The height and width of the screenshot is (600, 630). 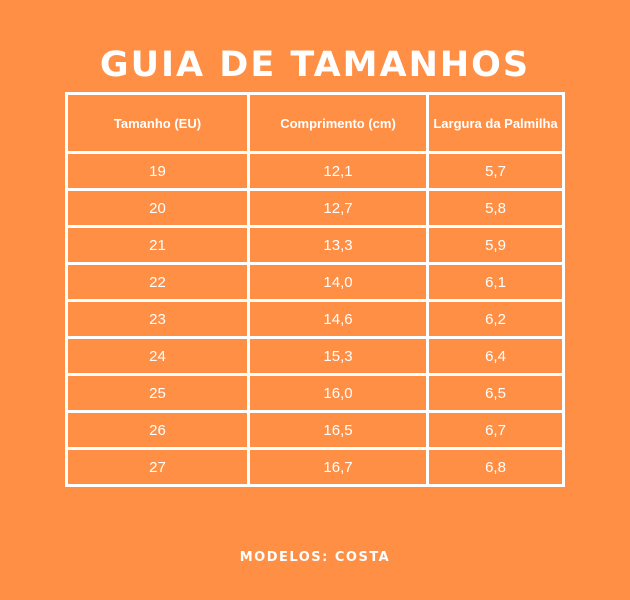 What do you see at coordinates (495, 123) in the screenshot?
I see `header-insole-width: Largura da Palmilha` at bounding box center [495, 123].